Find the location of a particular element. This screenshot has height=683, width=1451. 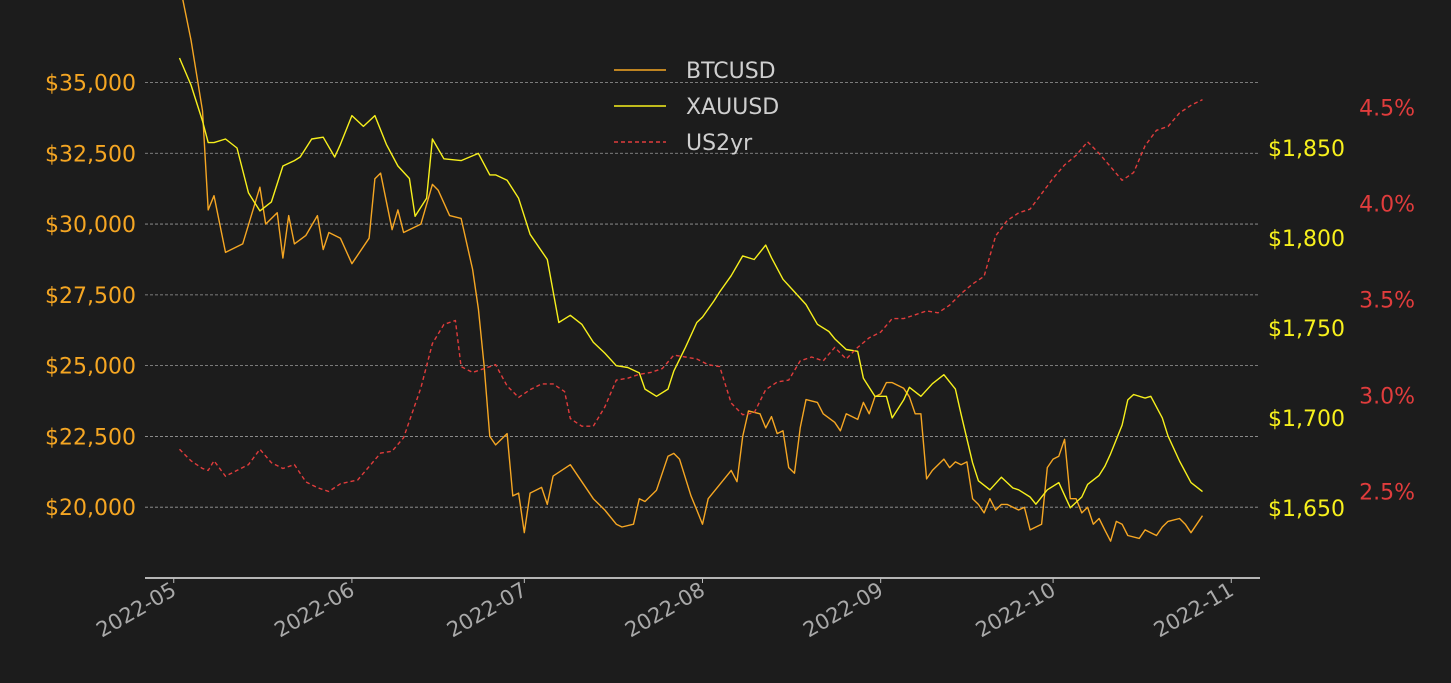

left-tick-label: $32,500 is located at coordinates (90, 154).